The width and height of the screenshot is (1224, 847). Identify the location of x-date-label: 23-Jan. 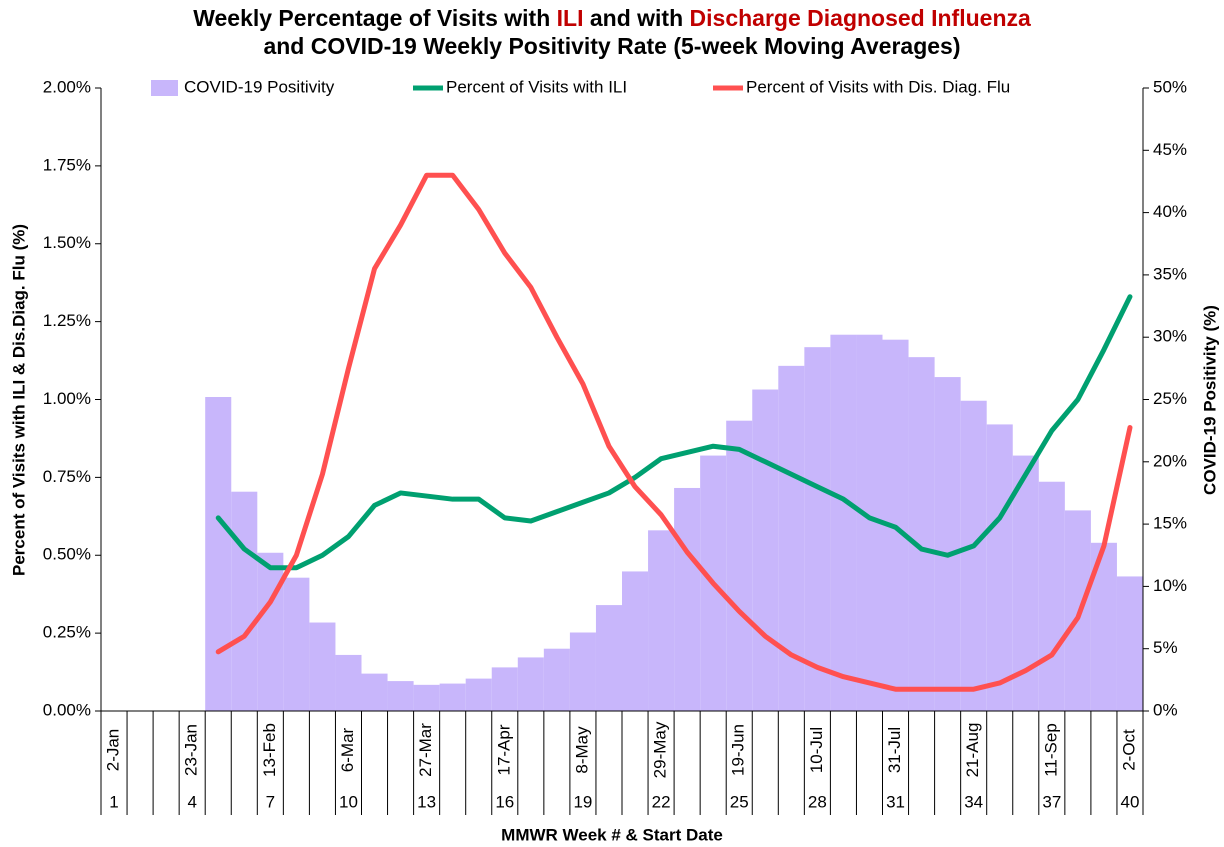
(191, 750).